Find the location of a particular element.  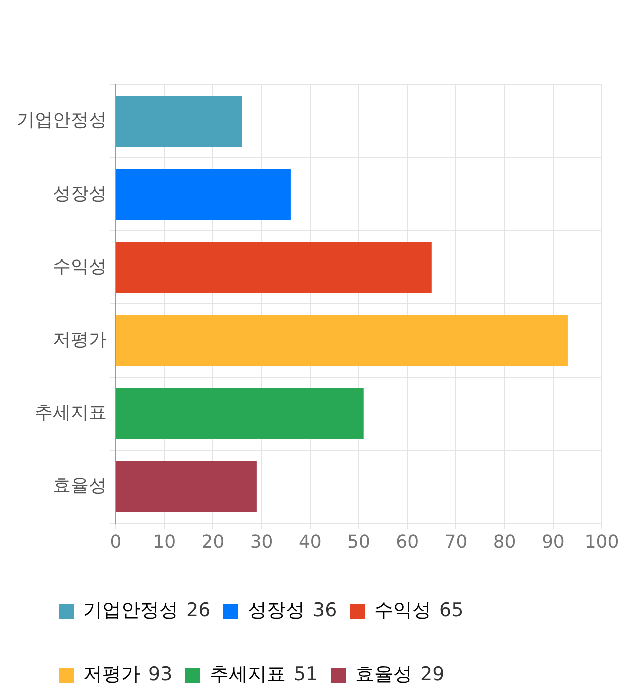

x-tick-label: 20 is located at coordinates (213, 542).